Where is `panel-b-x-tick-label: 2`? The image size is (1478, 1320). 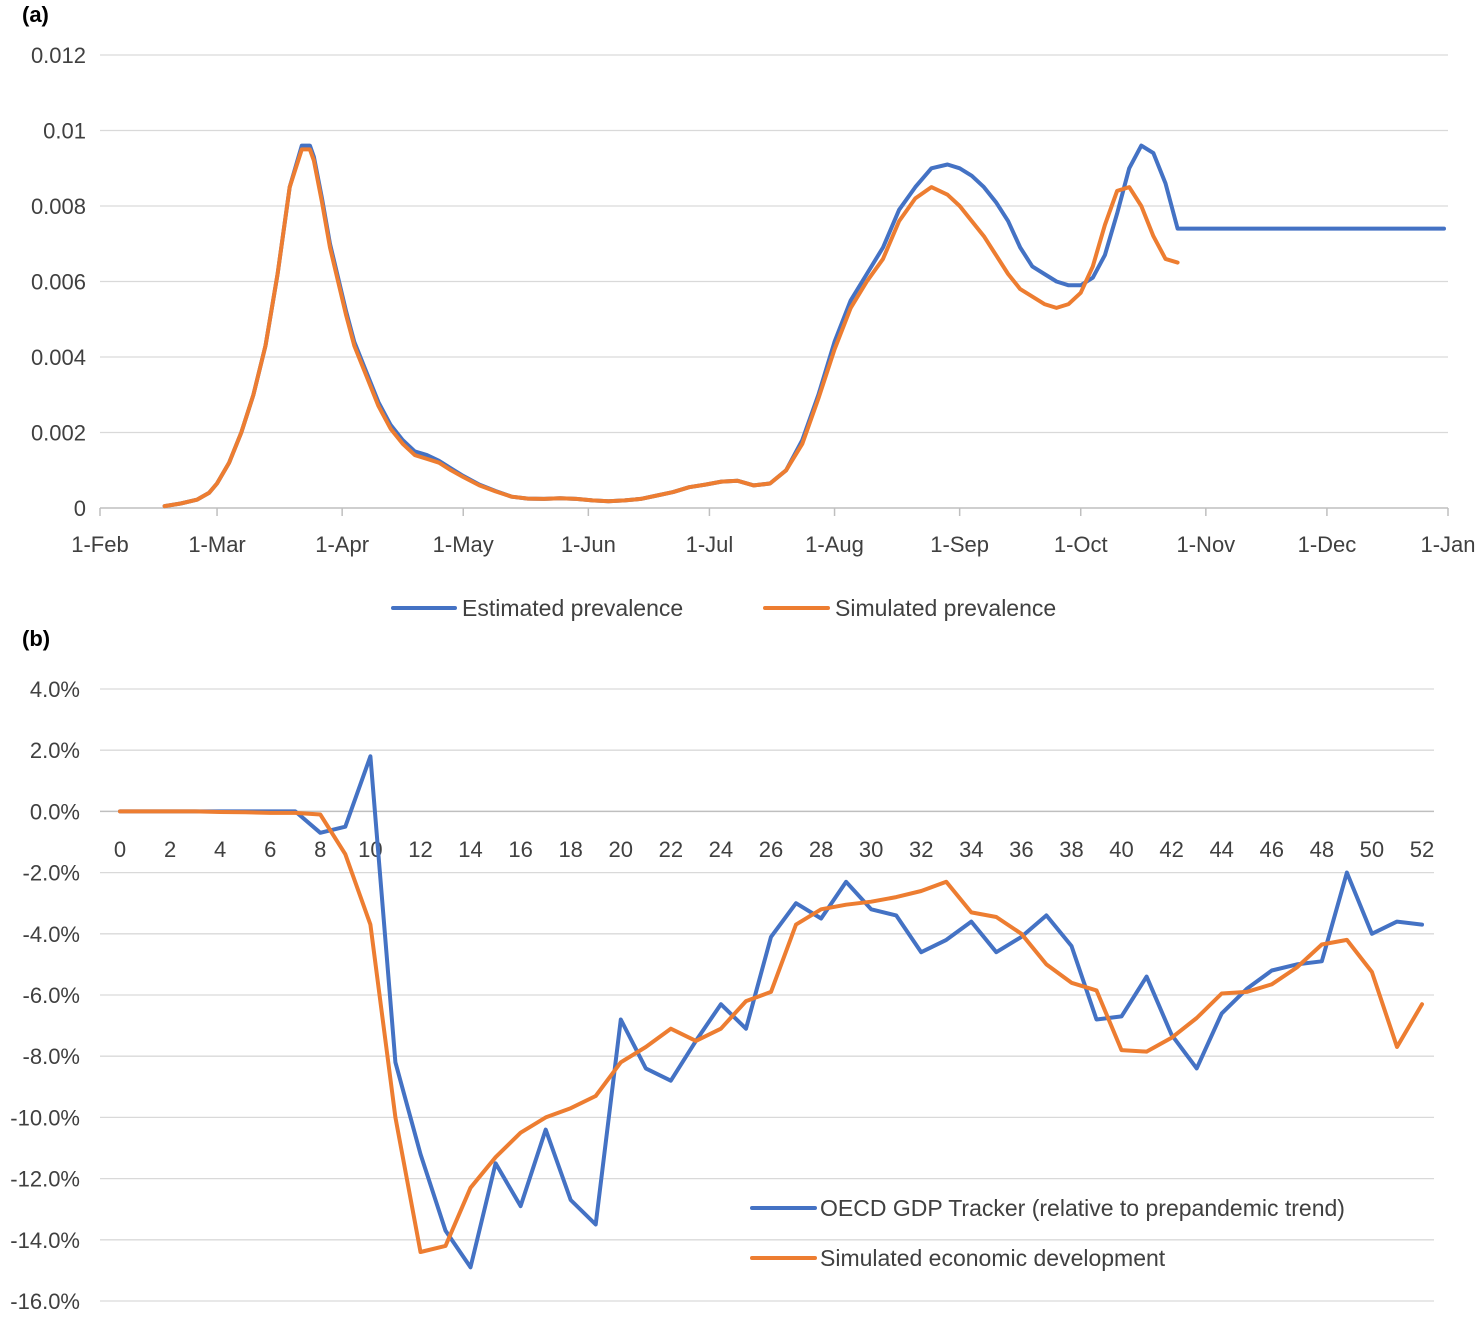 panel-b-x-tick-label: 2 is located at coordinates (170, 849).